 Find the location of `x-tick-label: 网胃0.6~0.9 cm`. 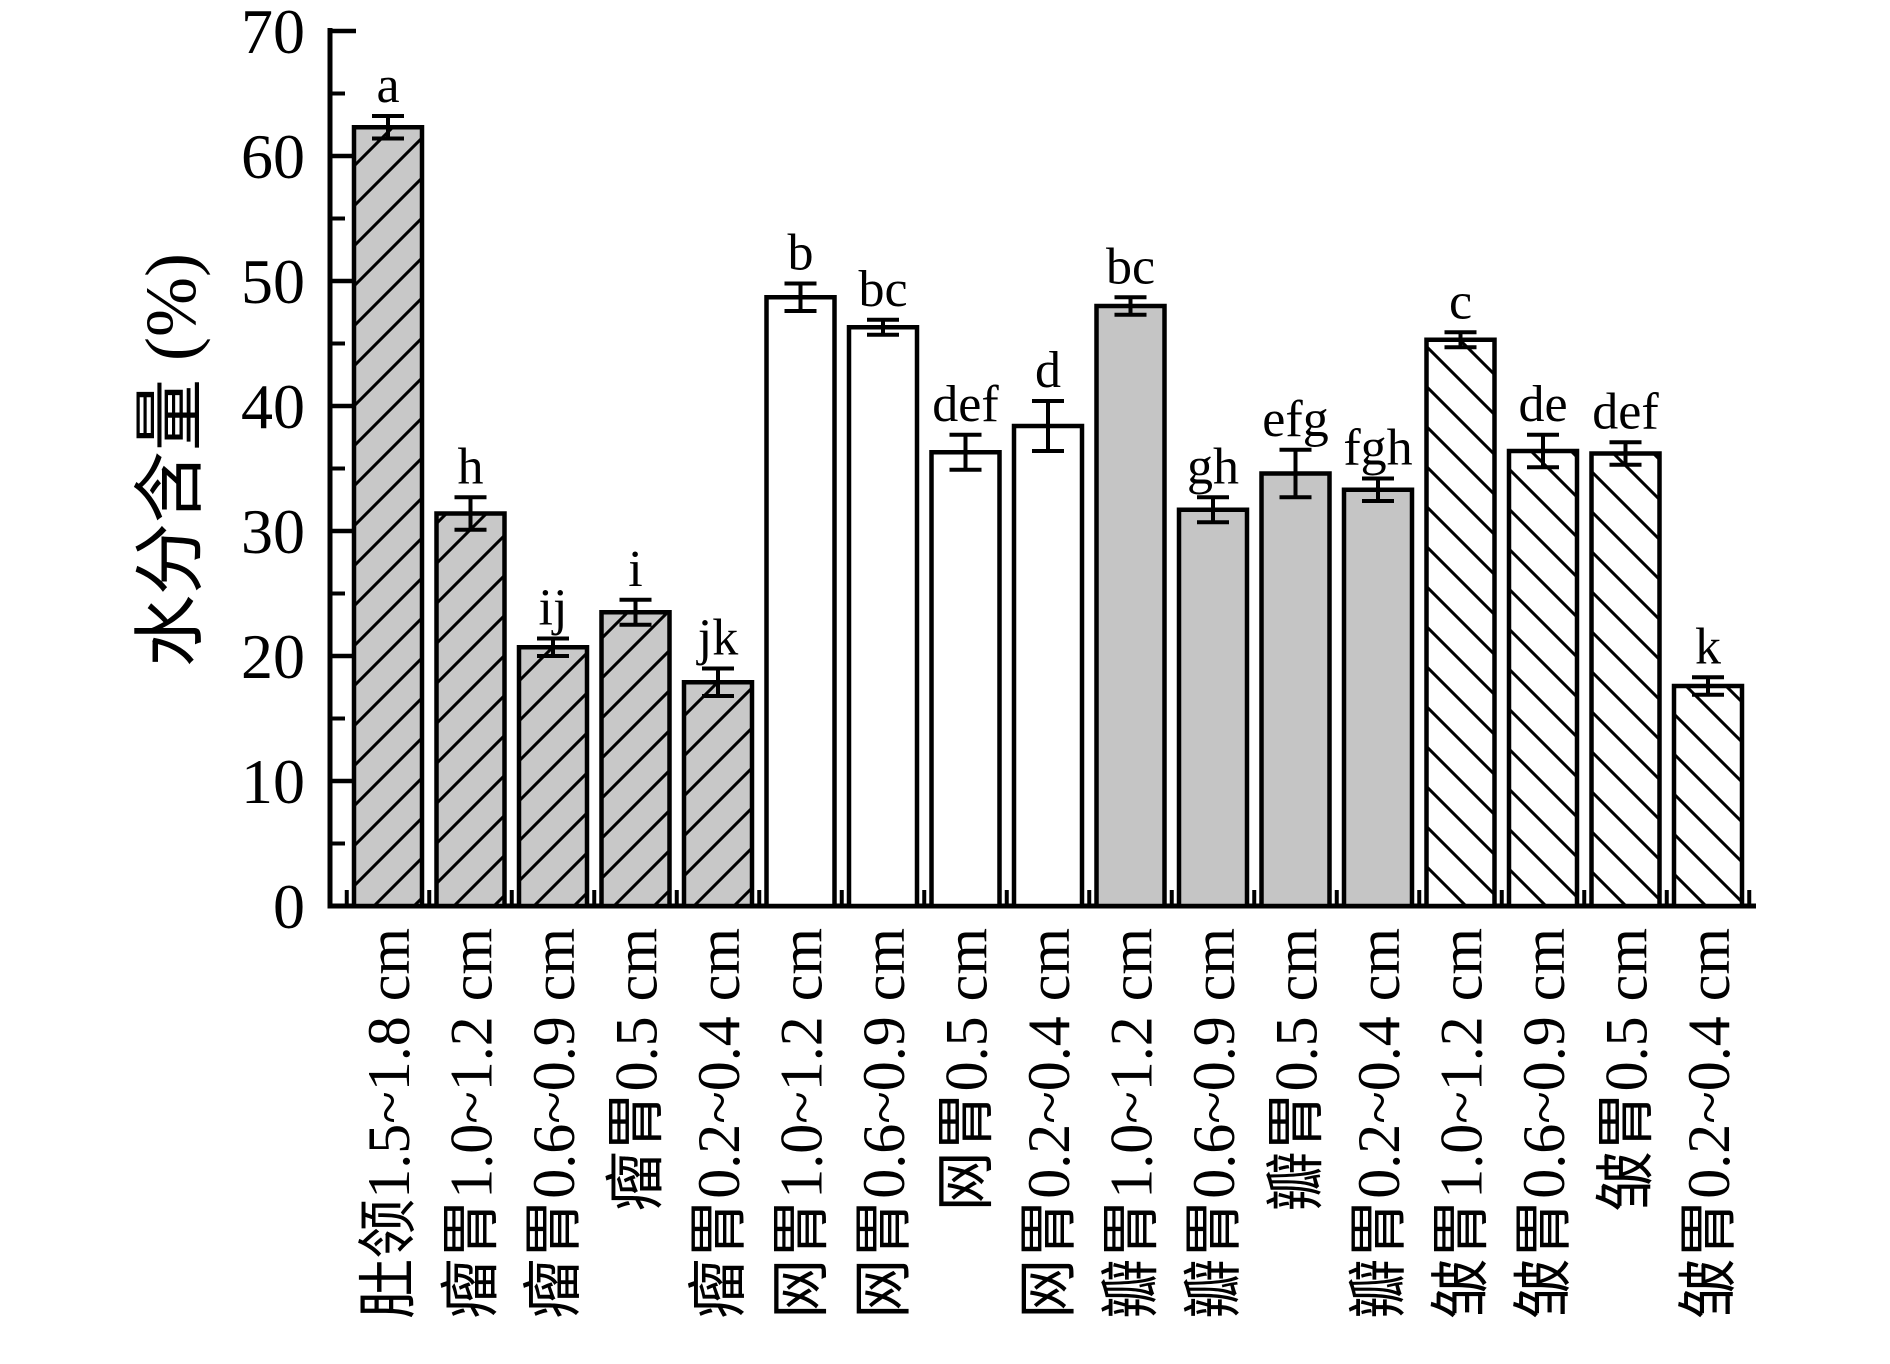

x-tick-label: 网胃0.6~0.9 cm is located at coordinates (884, 1123).